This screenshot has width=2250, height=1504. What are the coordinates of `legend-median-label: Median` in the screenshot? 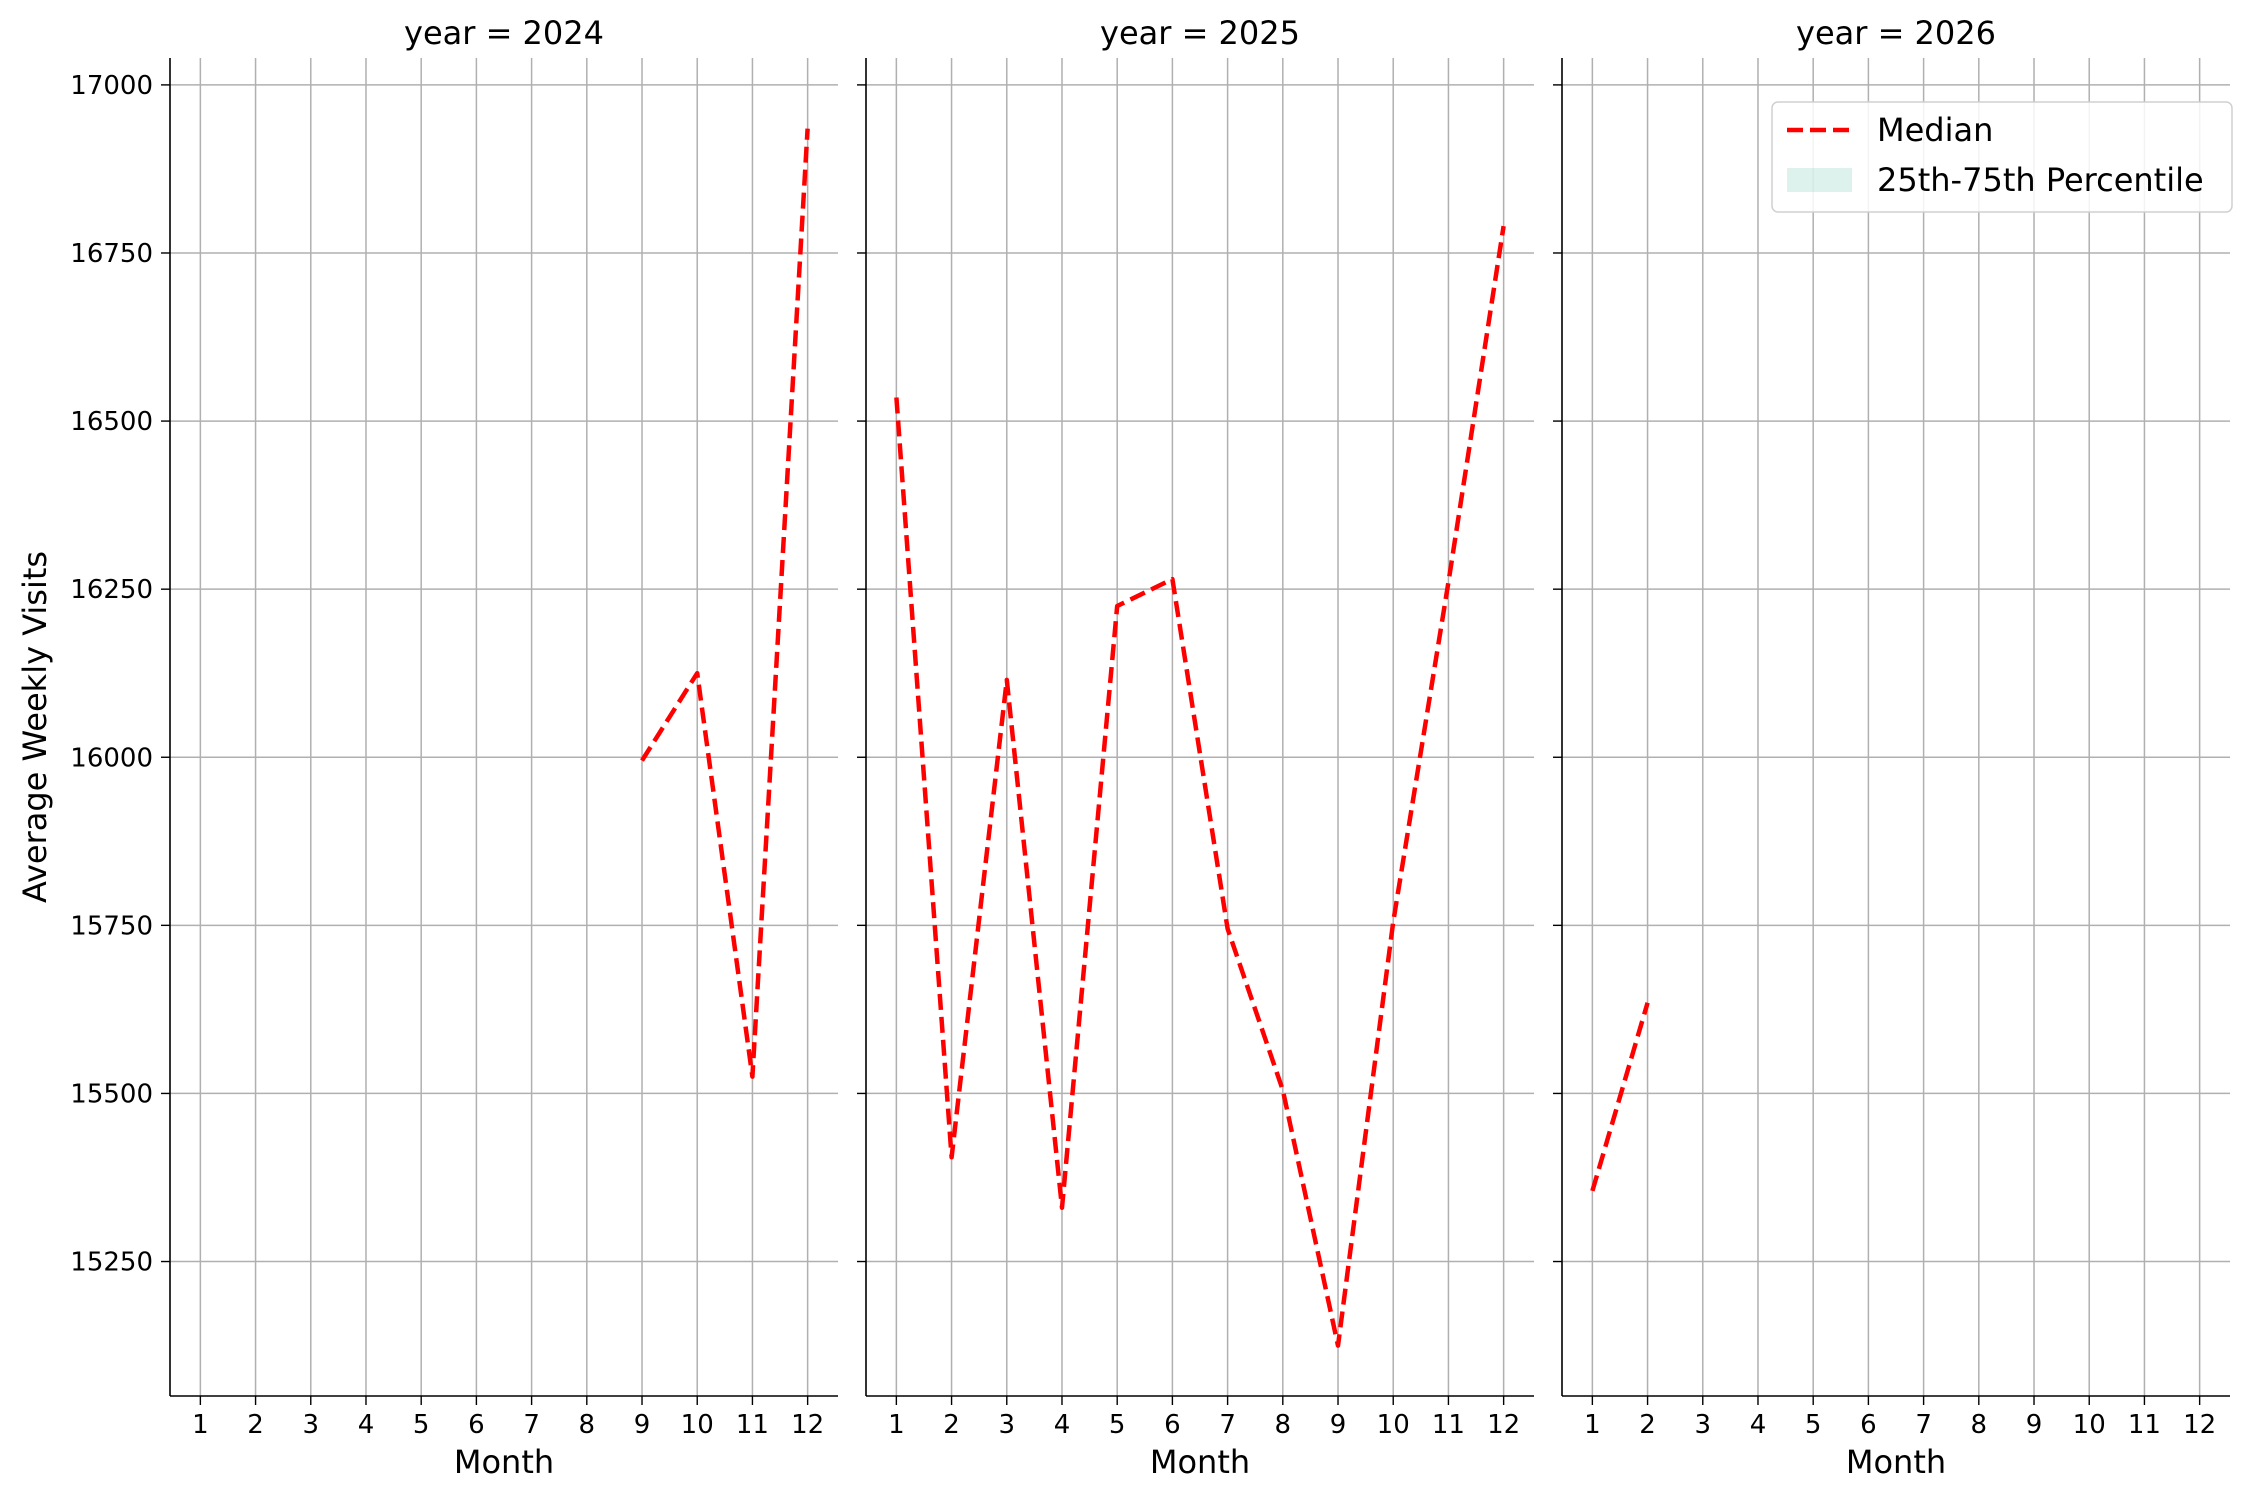 It's located at (1935, 130).